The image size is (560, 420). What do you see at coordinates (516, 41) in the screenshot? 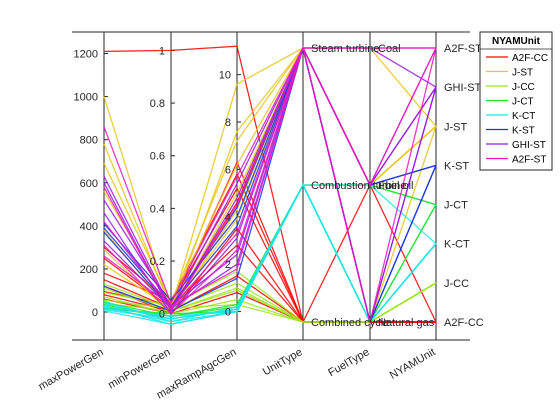
I see `legend-title: NYAMUnit` at bounding box center [516, 41].